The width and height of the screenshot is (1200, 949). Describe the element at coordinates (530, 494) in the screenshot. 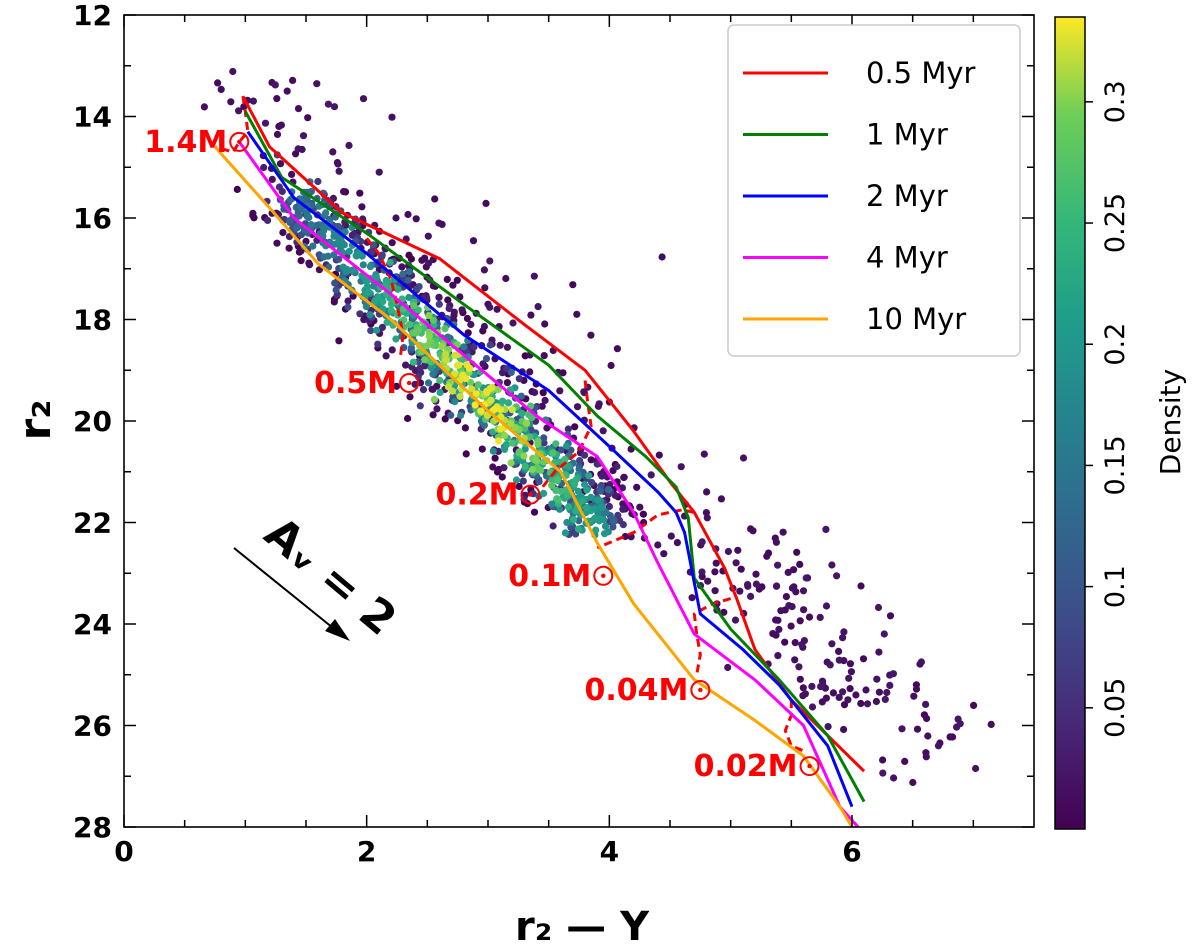

I see `mass-marker` at that location.